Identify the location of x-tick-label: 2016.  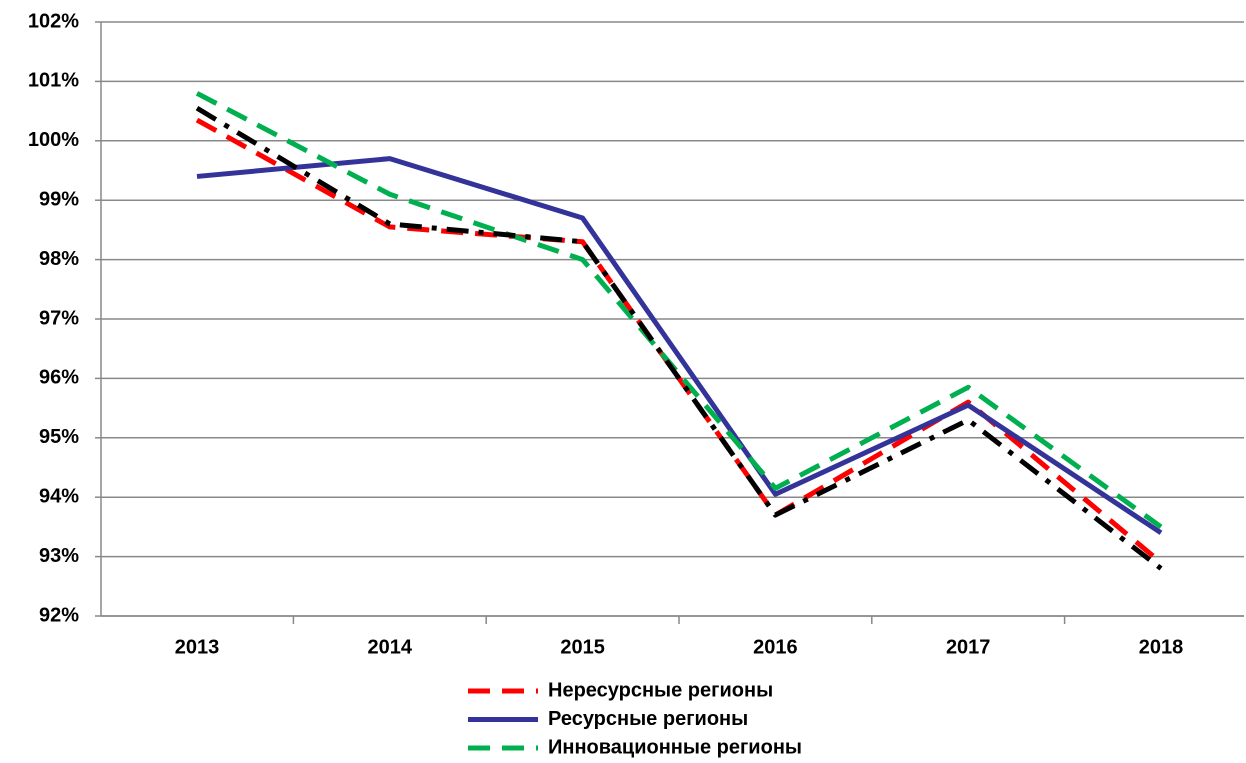
(775, 647).